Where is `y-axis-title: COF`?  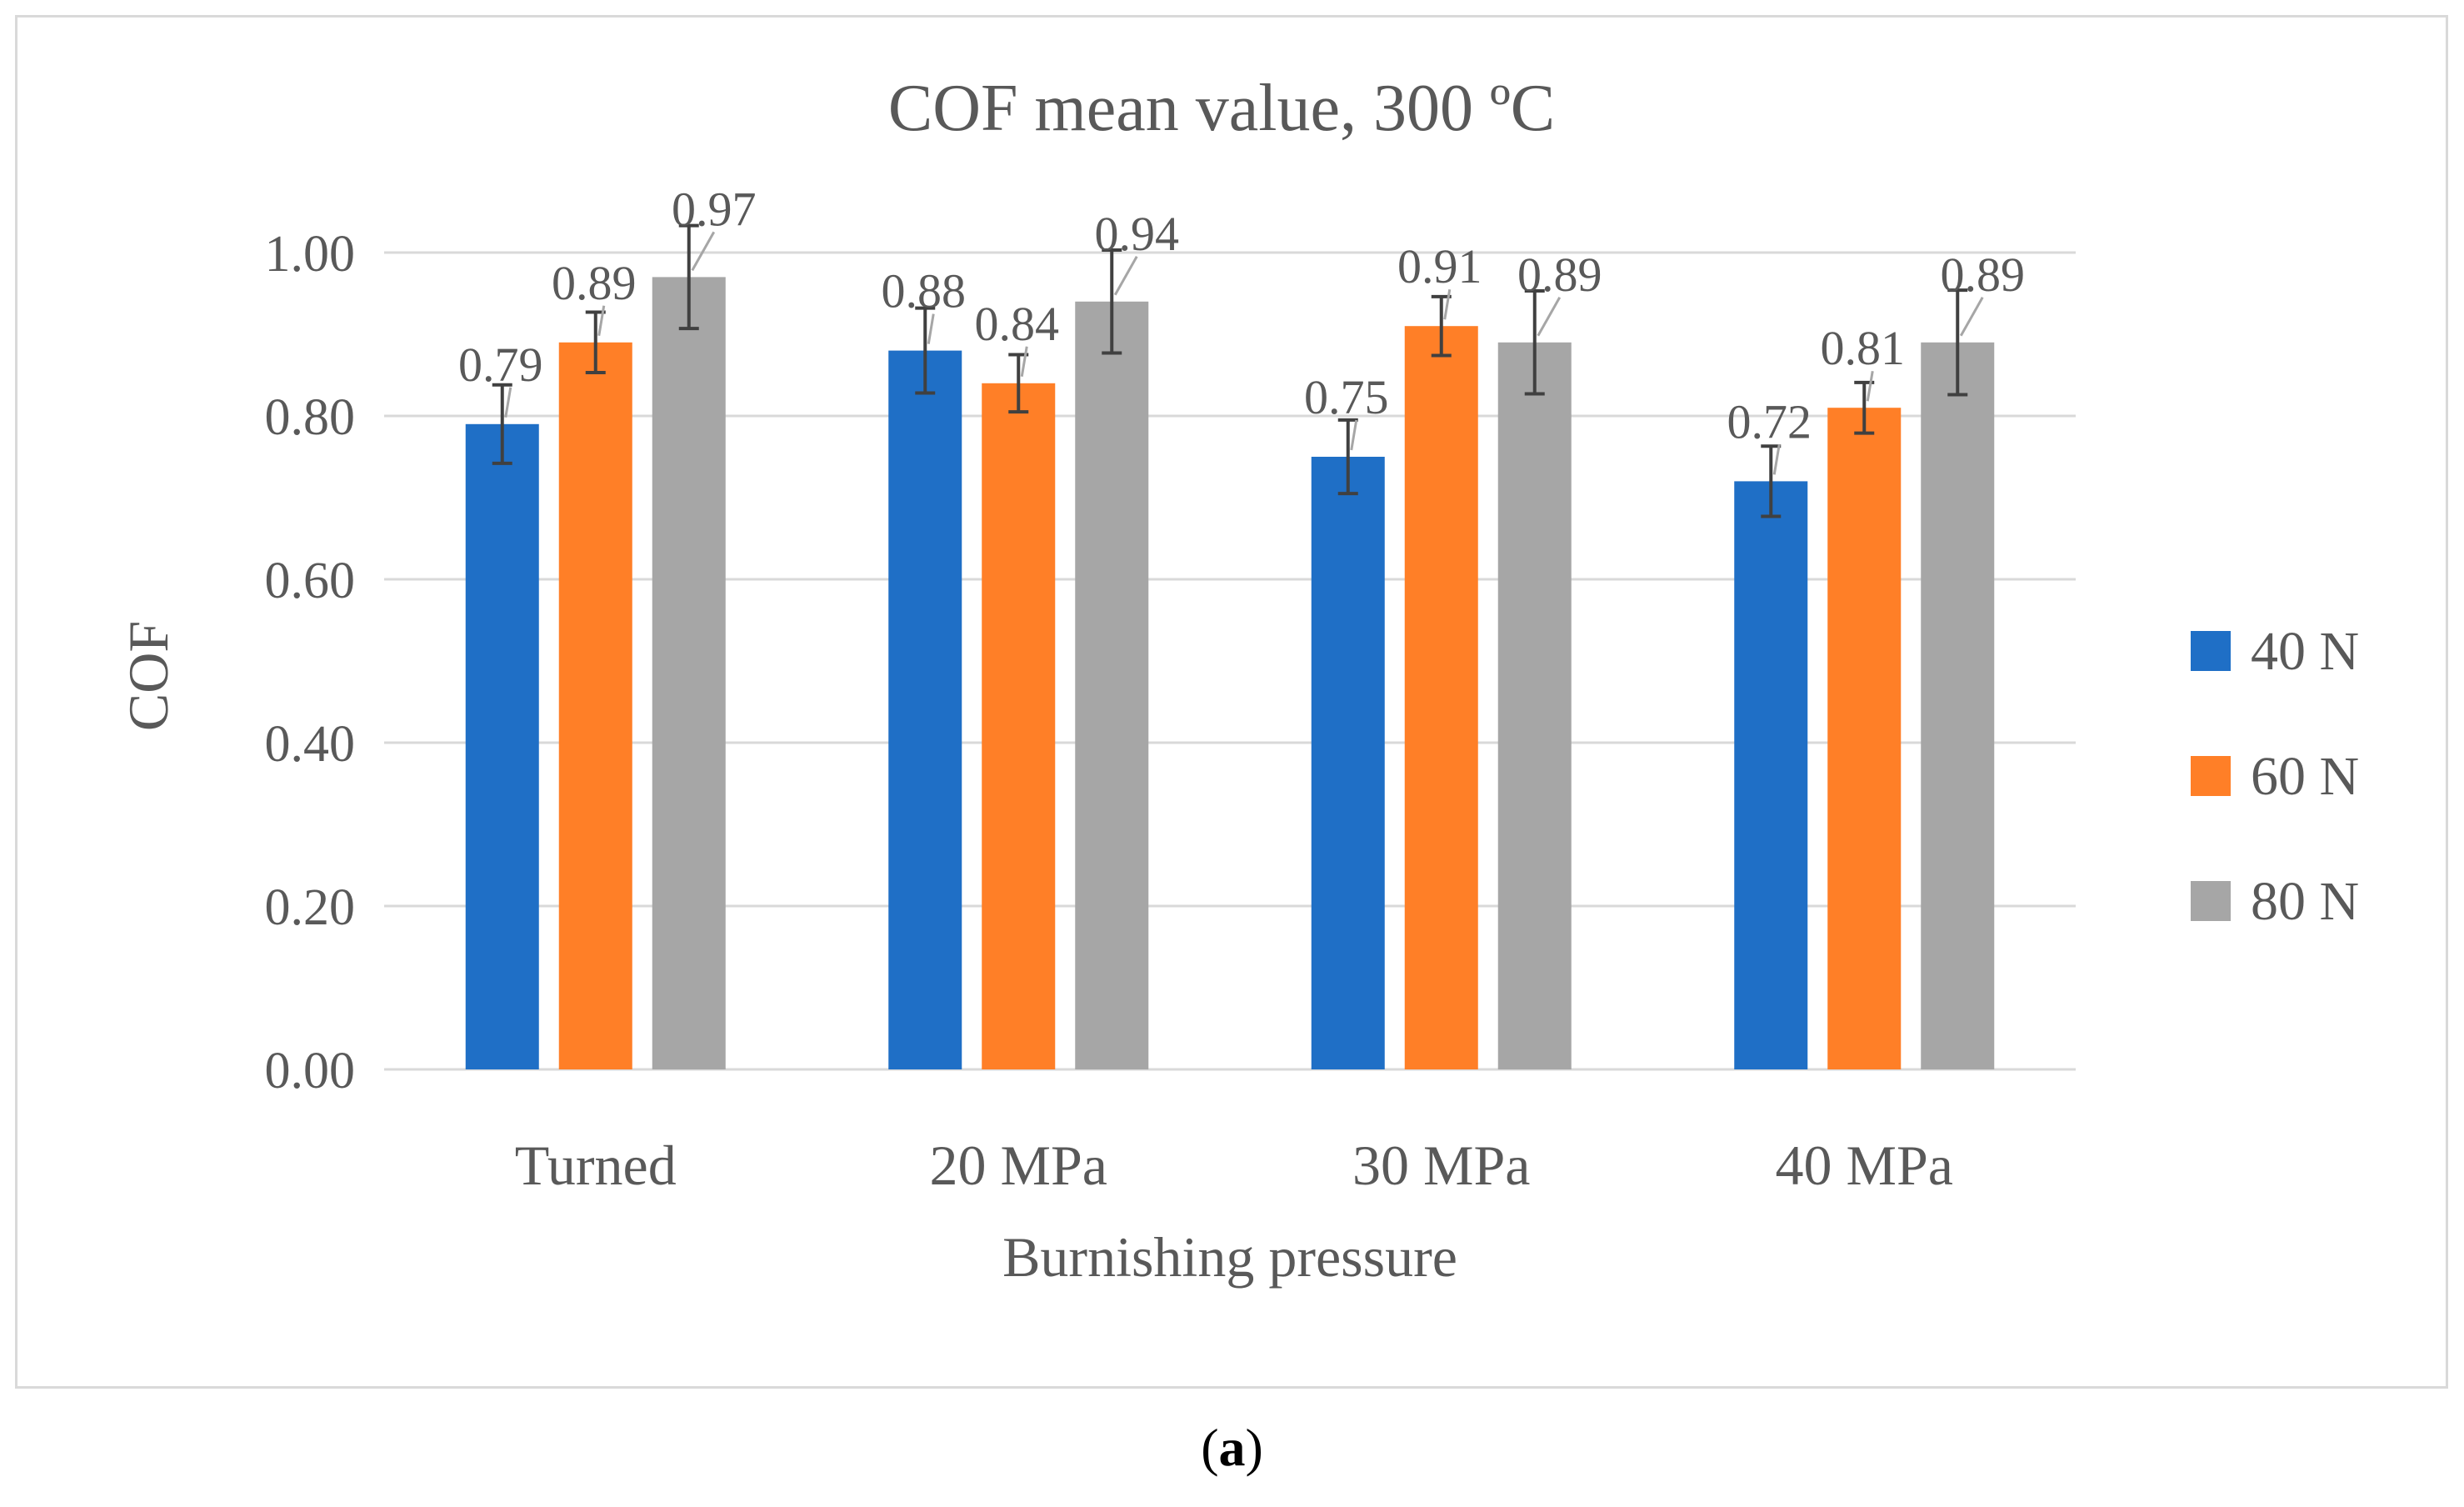 y-axis-title: COF is located at coordinates (148, 676).